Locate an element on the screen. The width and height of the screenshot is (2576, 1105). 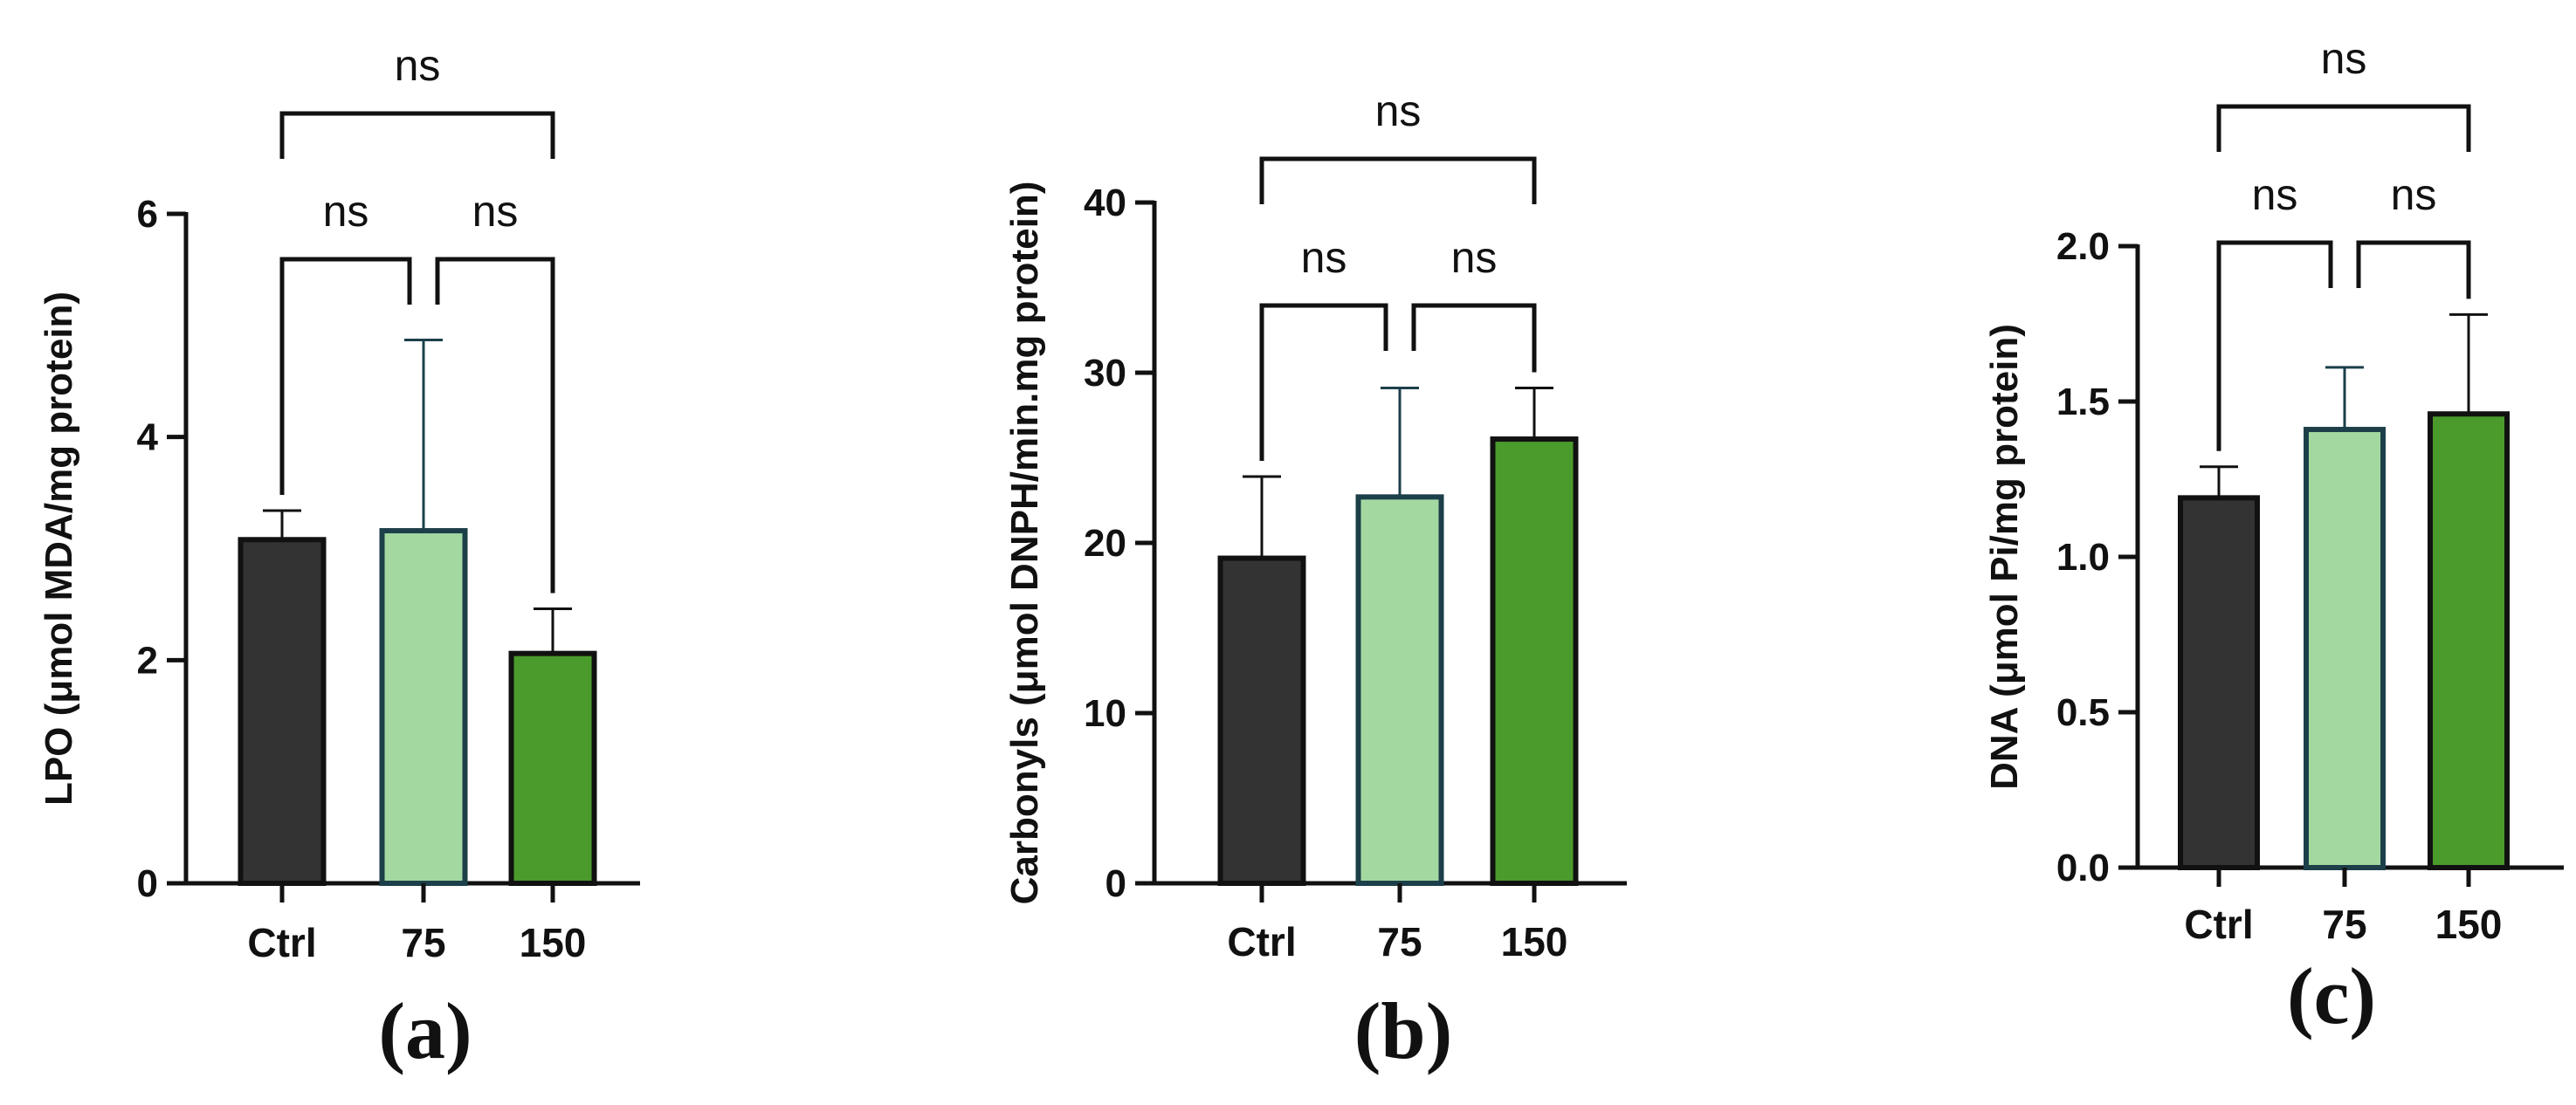
y-axis-label-lead: DNA is located at coordinates (2004, 748).